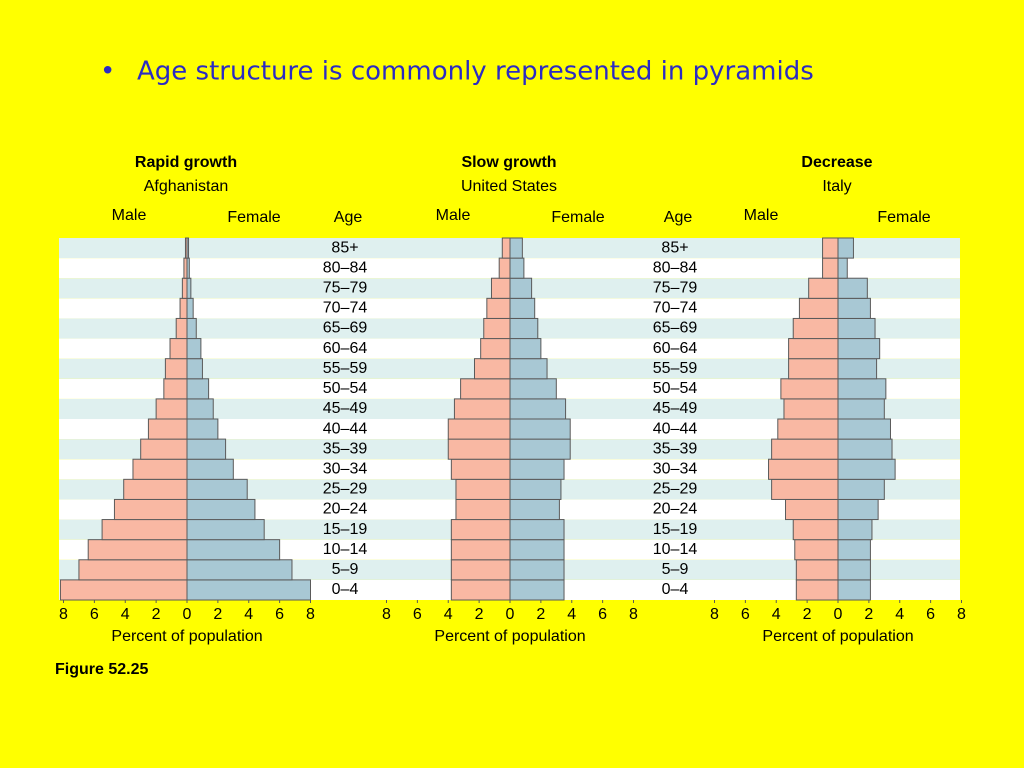  I want to click on age-label: 50–54, so click(345, 388).